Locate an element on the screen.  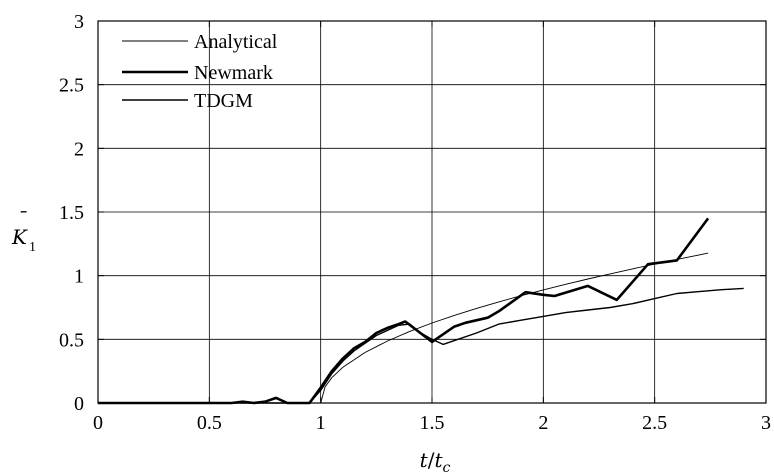
x-axis-label-sub: c is located at coordinates (447, 467).